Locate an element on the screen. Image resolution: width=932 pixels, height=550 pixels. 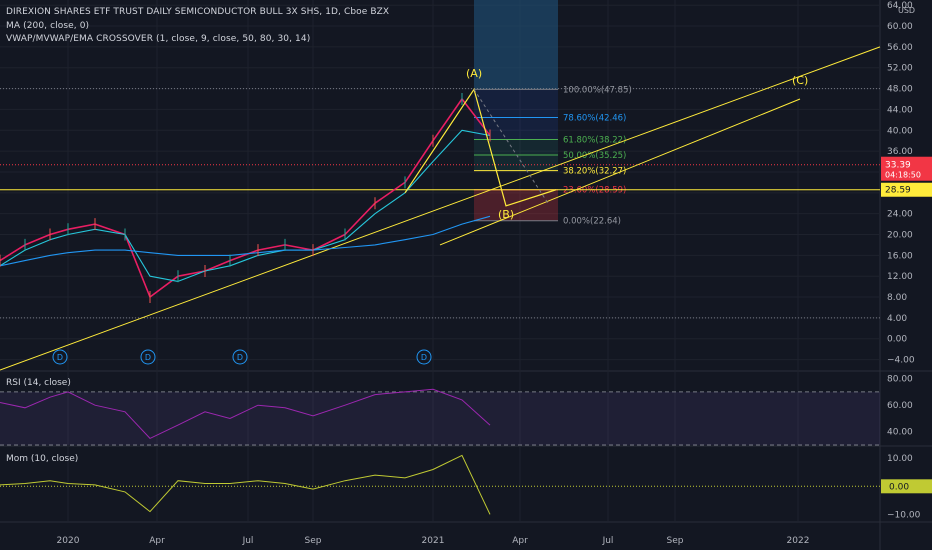
level-price-tag is located at coordinates (906, 189).